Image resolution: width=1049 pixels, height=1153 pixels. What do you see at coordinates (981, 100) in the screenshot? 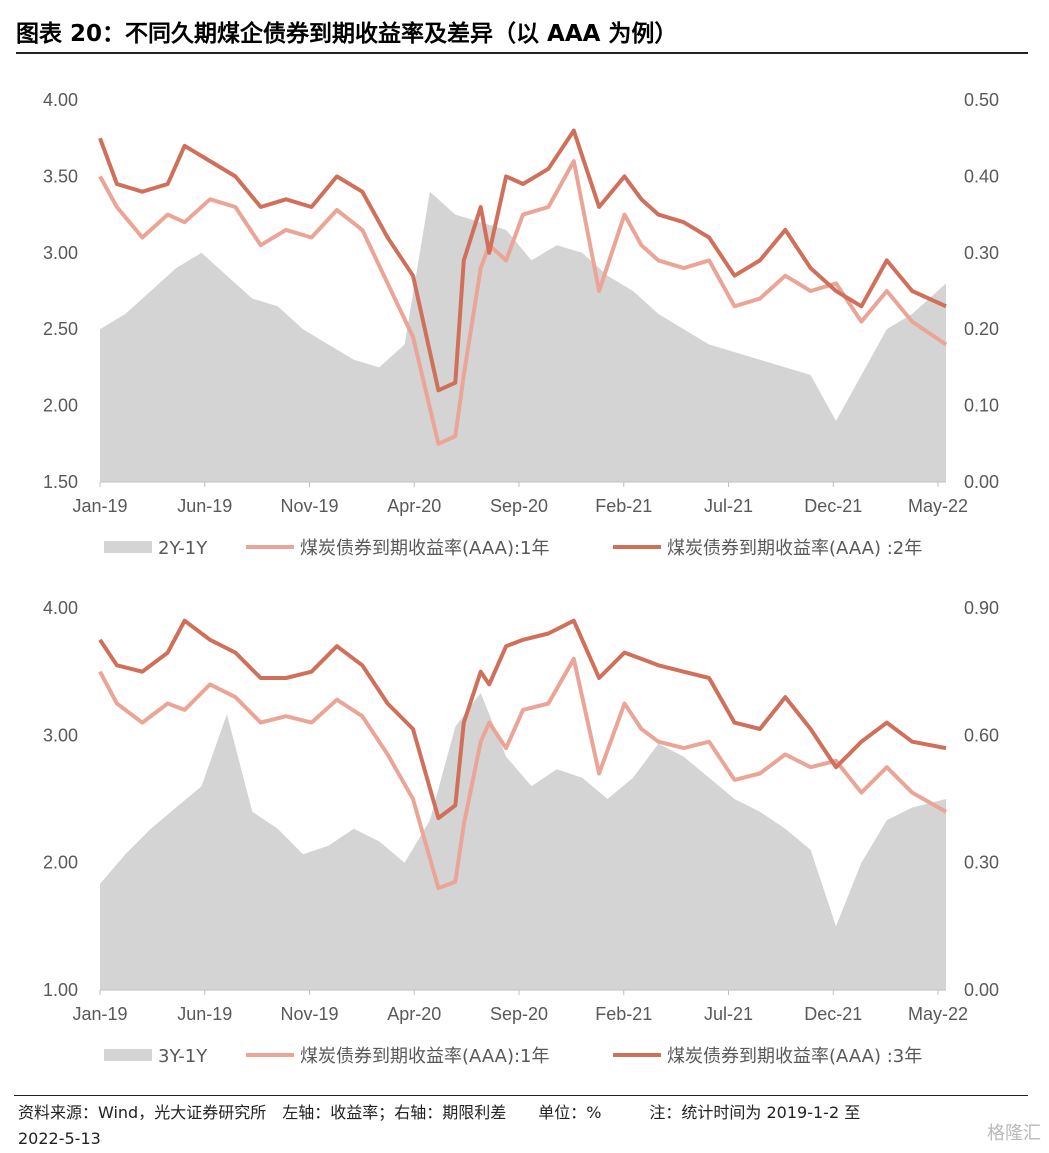
I see `y-right-tick-label: 0.50` at bounding box center [981, 100].